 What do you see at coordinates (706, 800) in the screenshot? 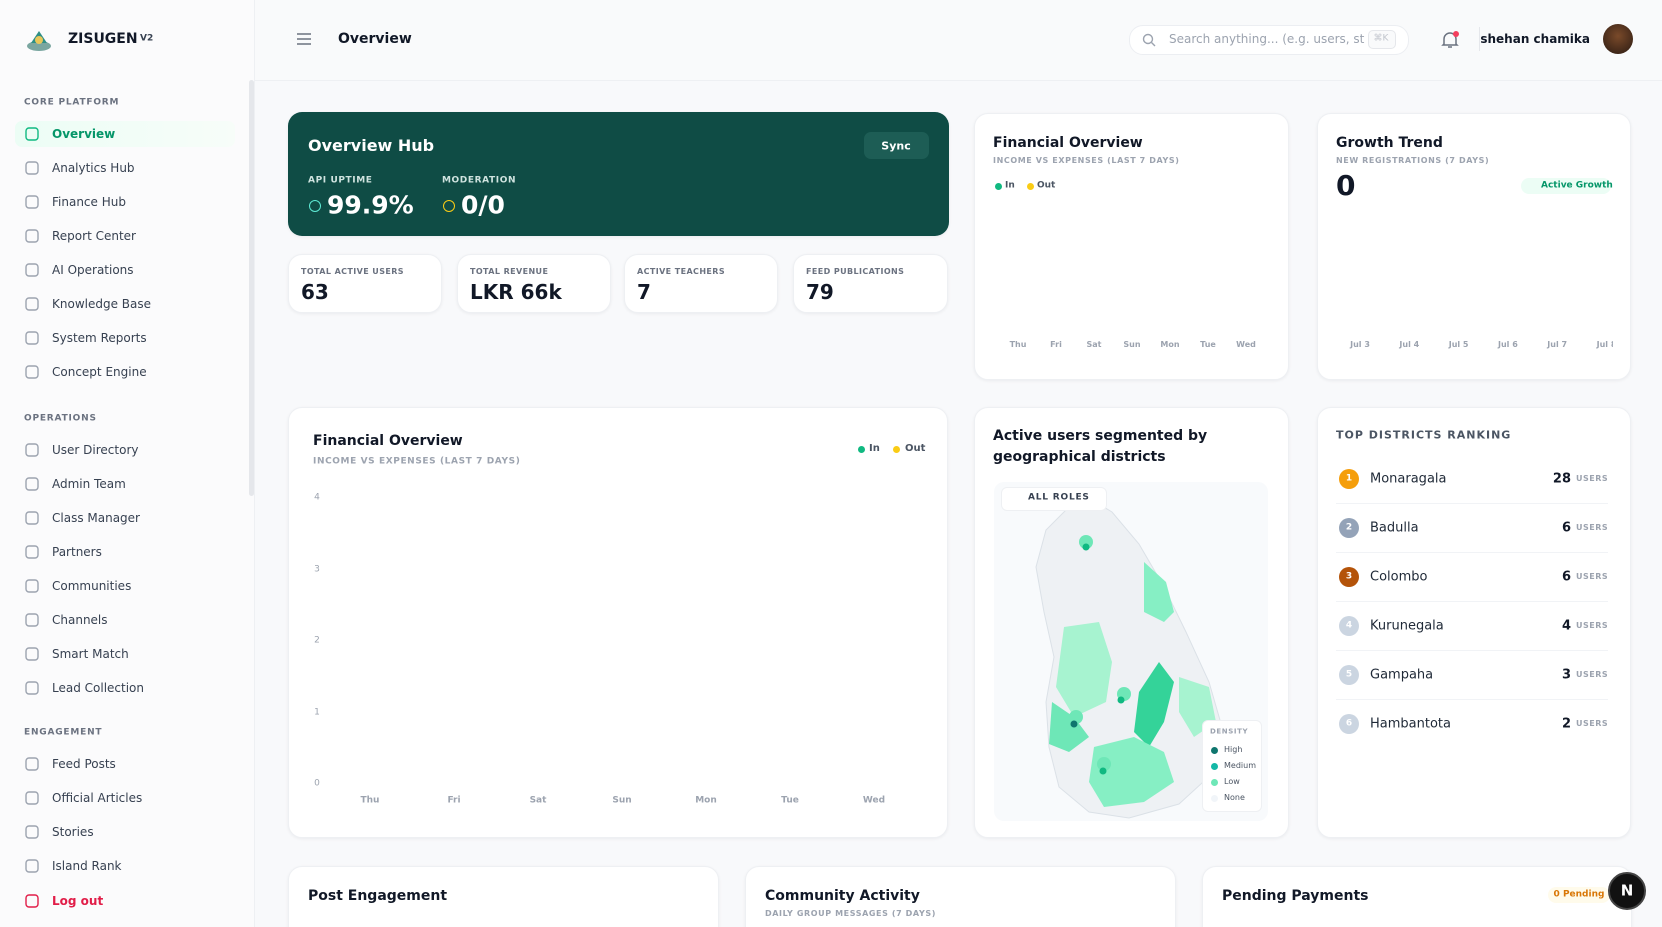
I see `x-tick-label: Mon` at bounding box center [706, 800].